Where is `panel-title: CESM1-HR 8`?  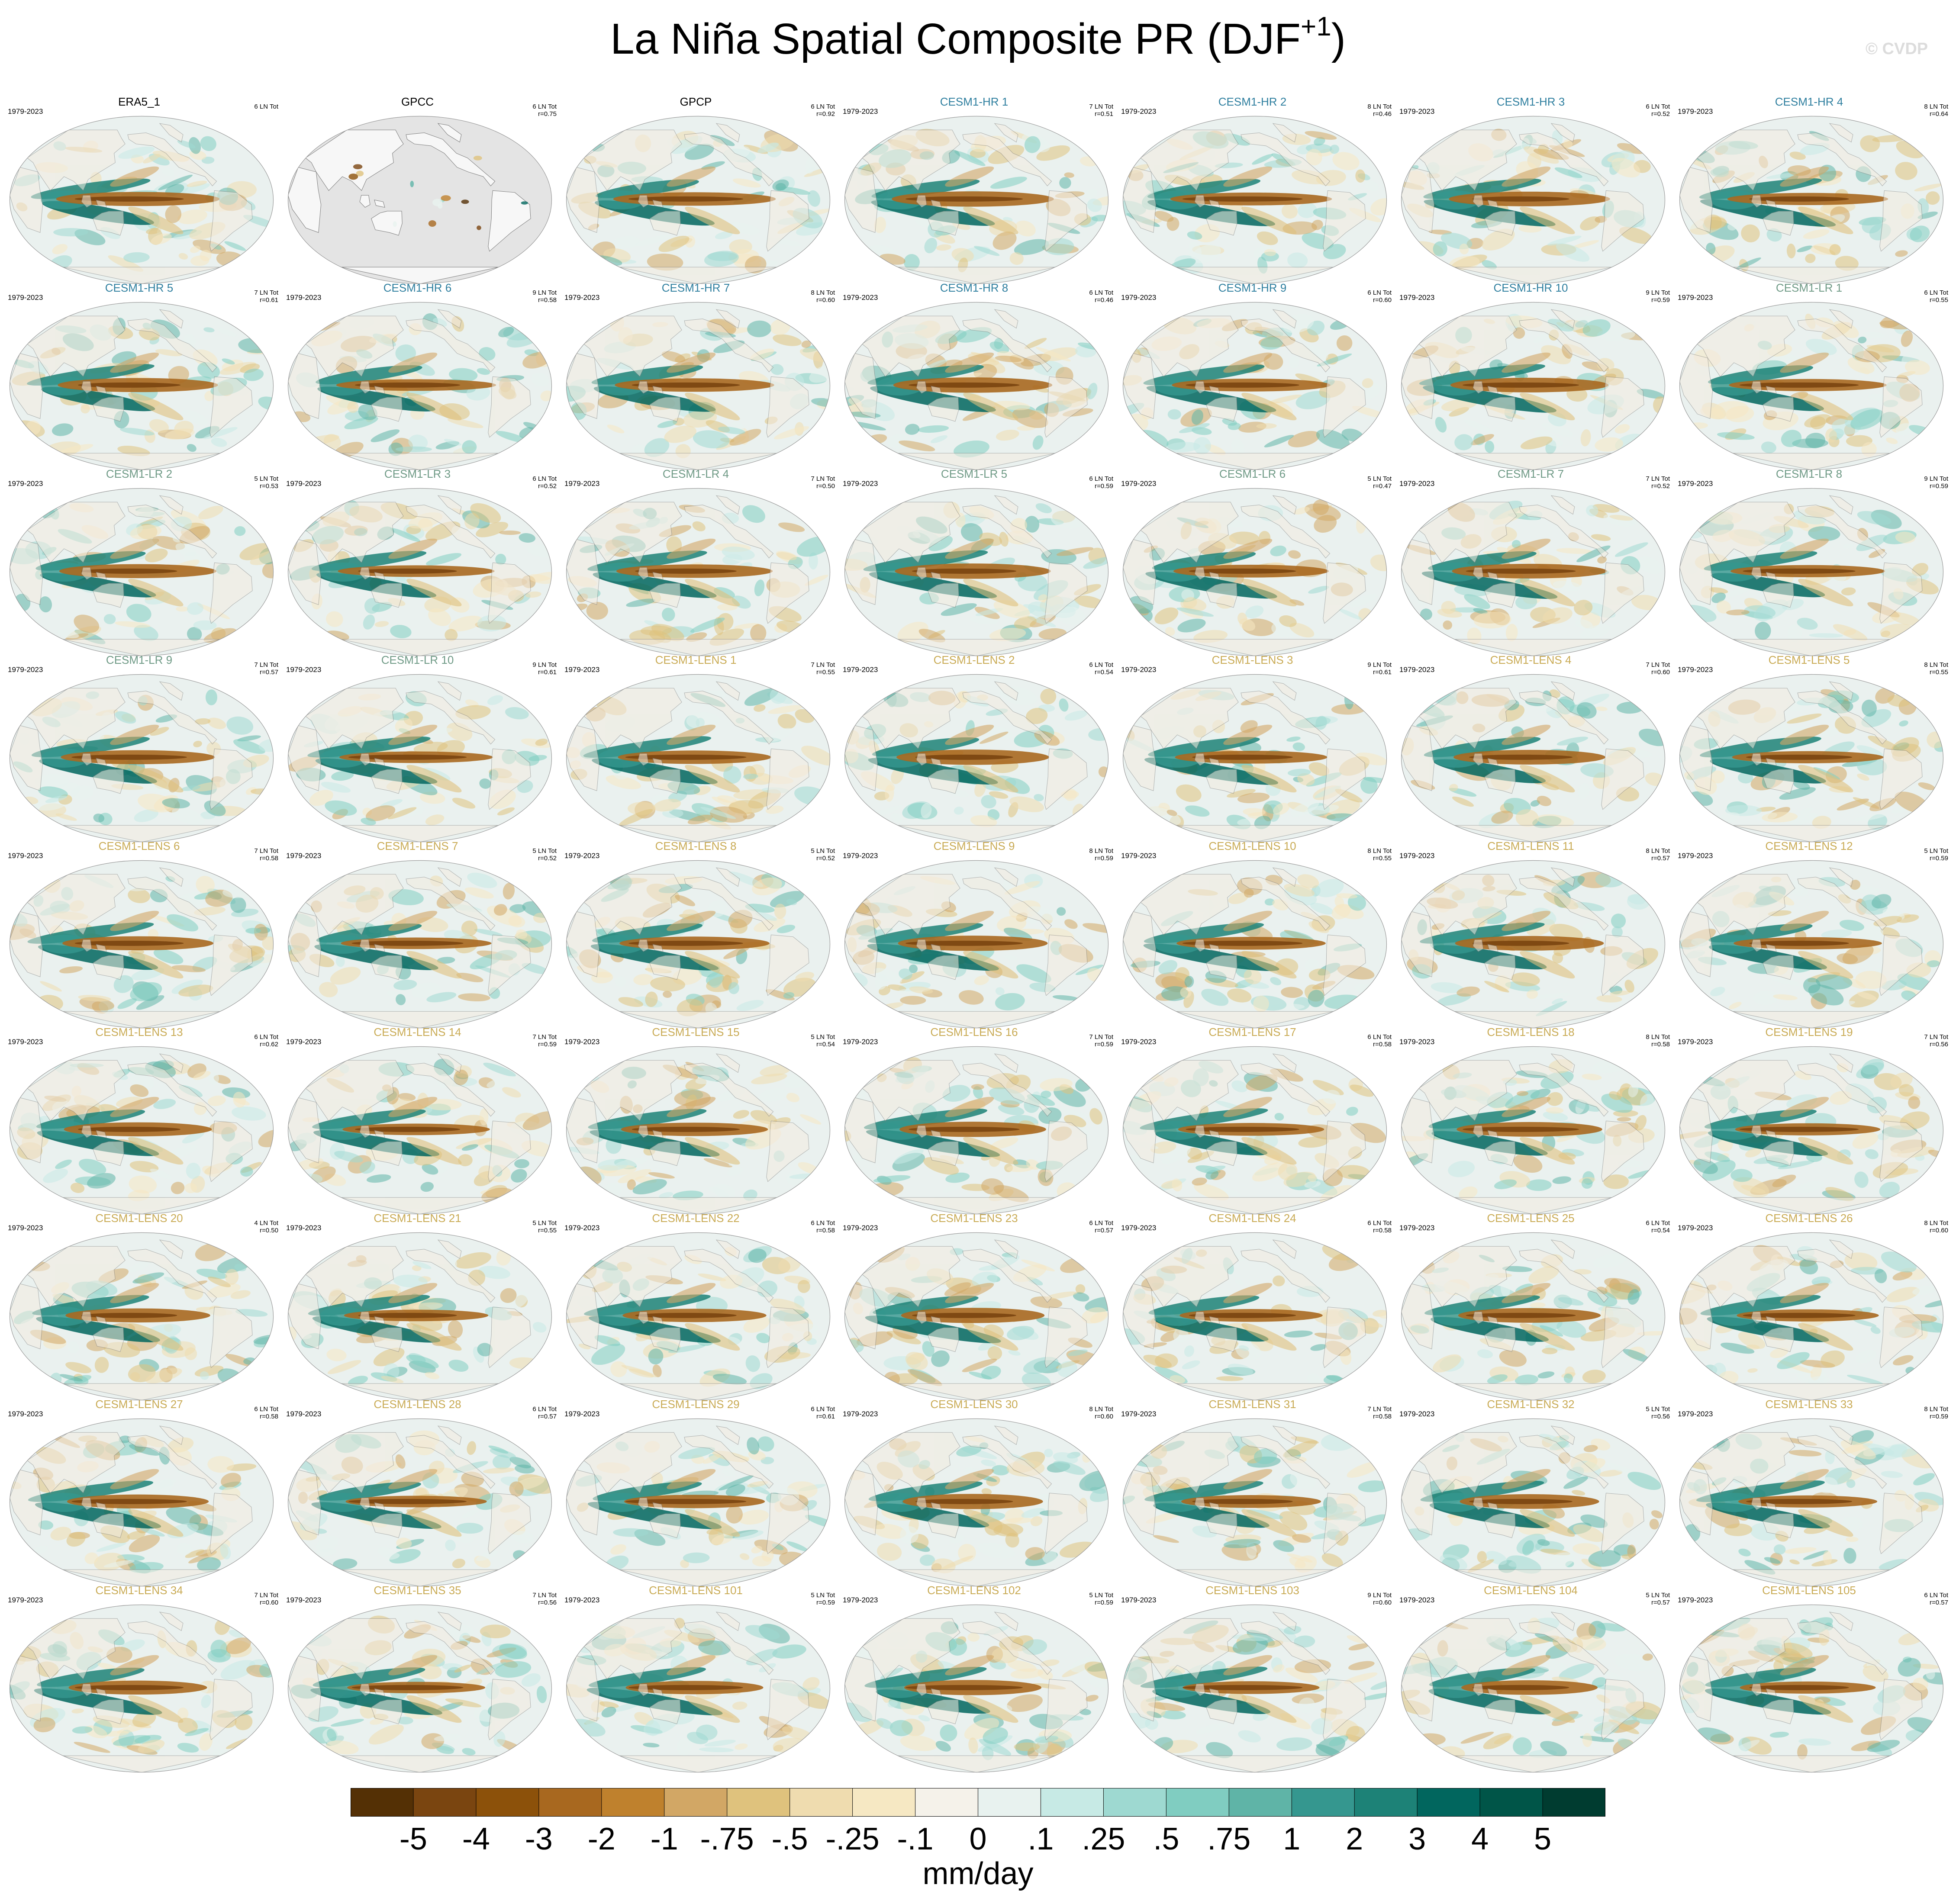 panel-title: CESM1-HR 8 is located at coordinates (975, 287).